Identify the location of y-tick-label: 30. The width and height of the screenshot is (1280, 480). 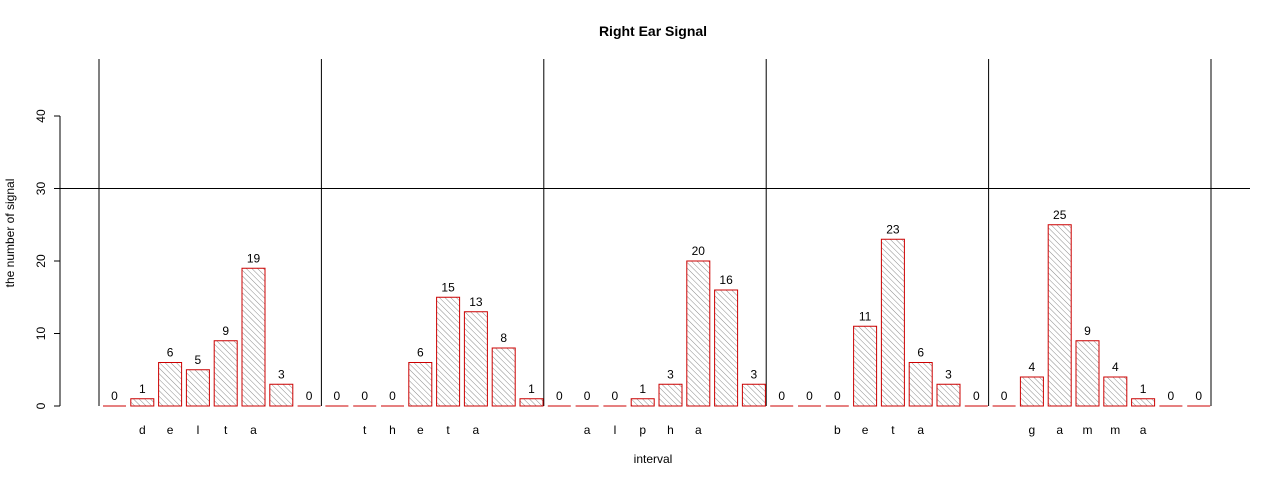
(41, 189).